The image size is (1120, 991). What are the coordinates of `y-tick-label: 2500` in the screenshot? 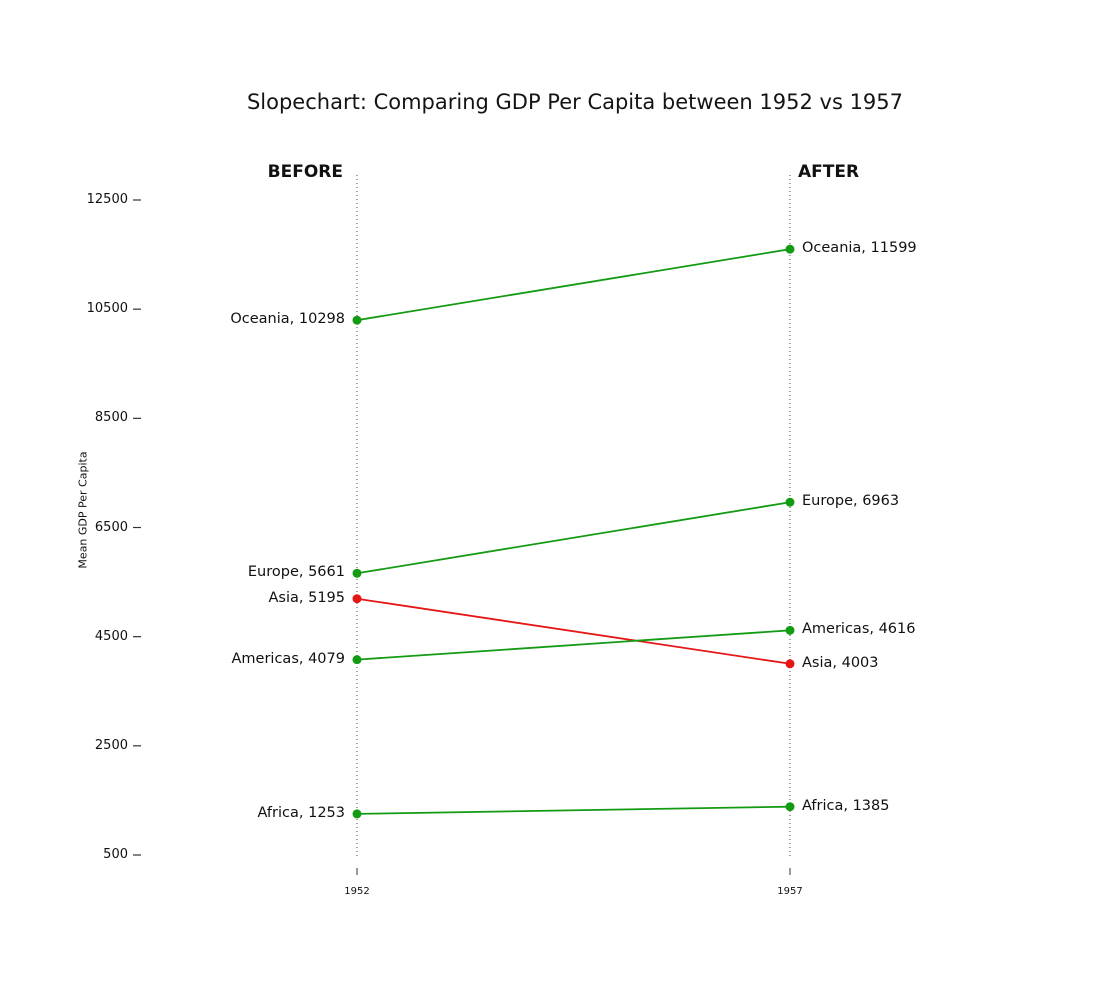 It's located at (111, 745).